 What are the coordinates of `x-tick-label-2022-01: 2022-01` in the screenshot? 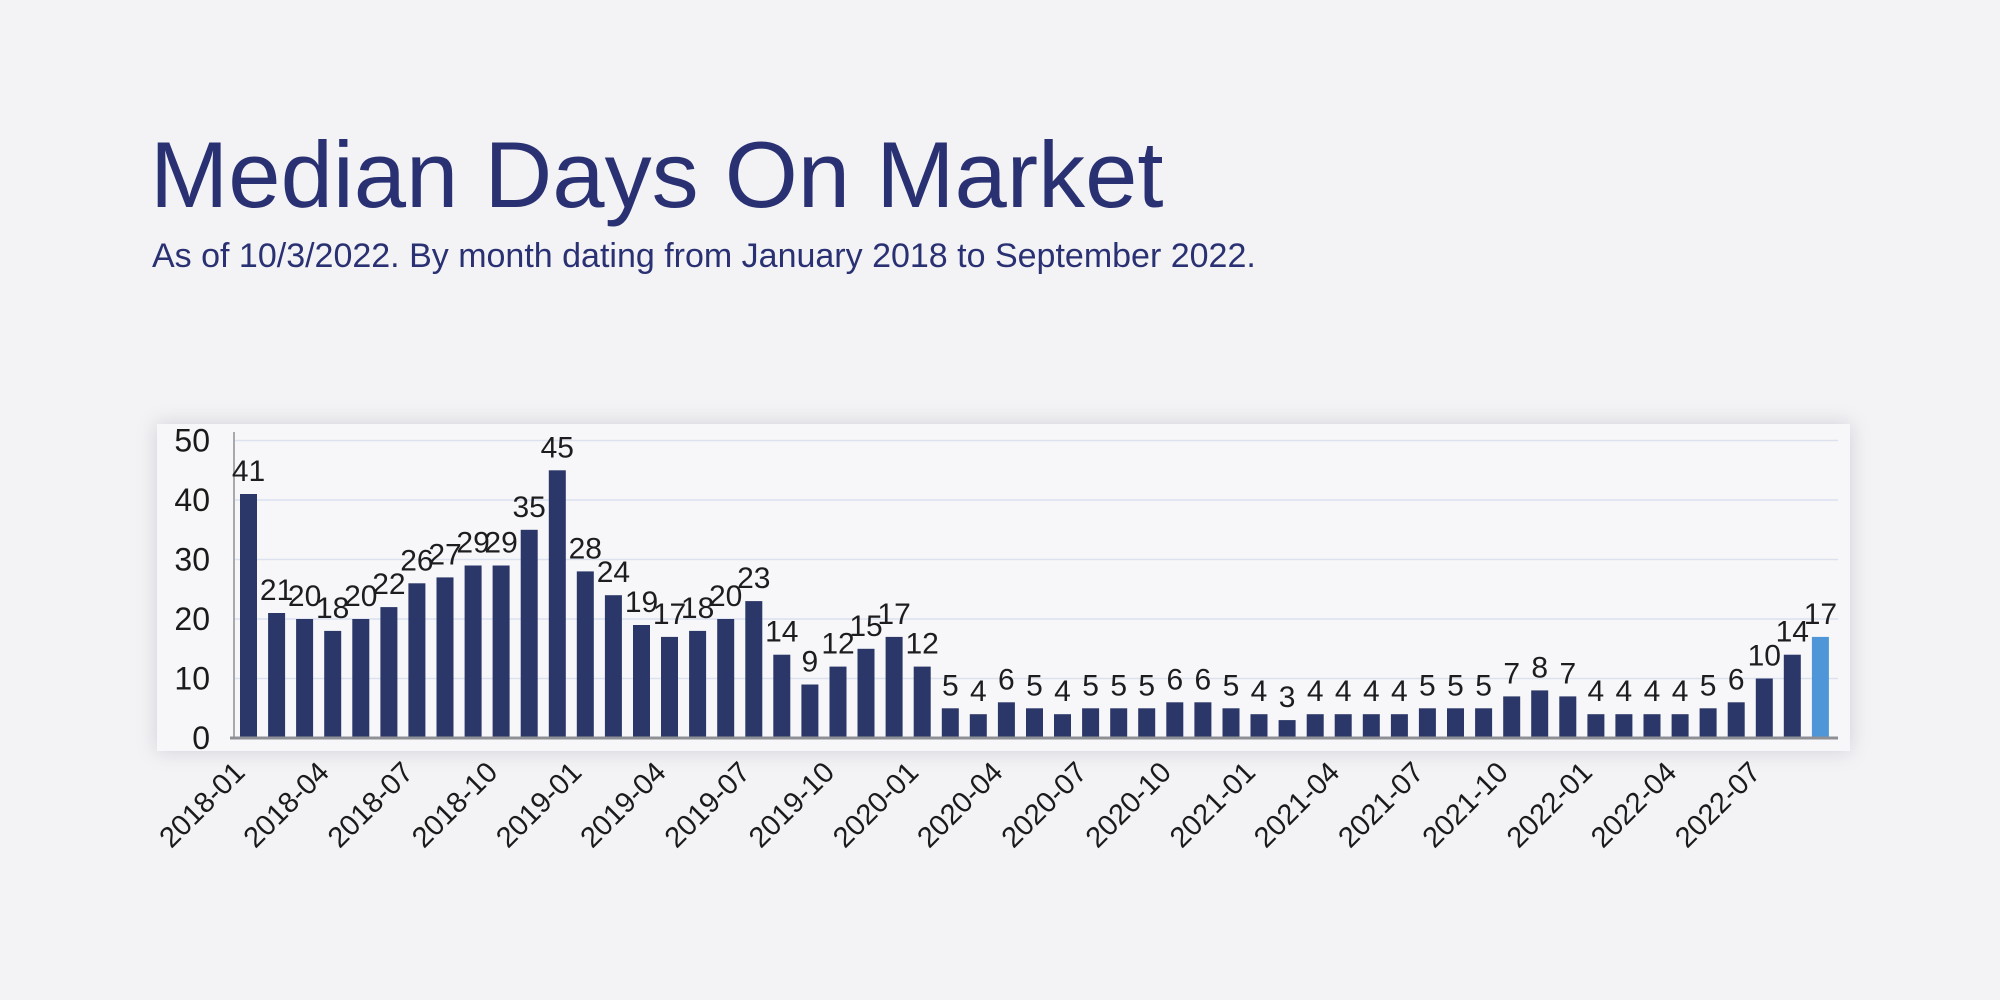 It's located at (1550, 805).